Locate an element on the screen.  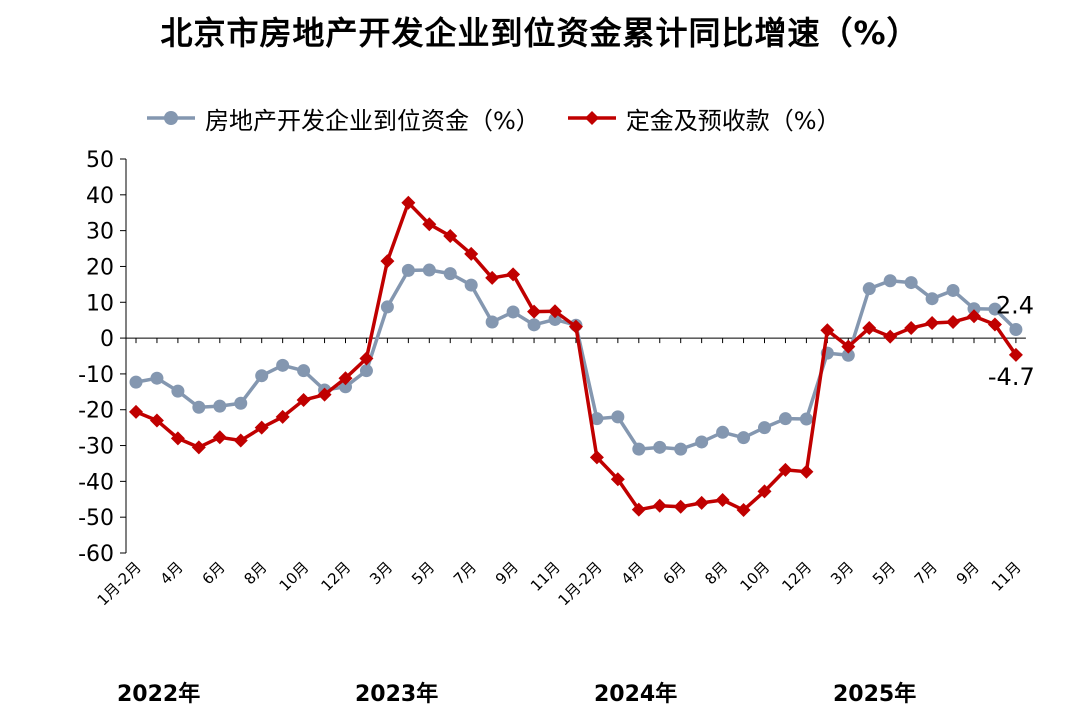
legend-item-deposits: 定金及预收款（%） is located at coordinates (703, 118).